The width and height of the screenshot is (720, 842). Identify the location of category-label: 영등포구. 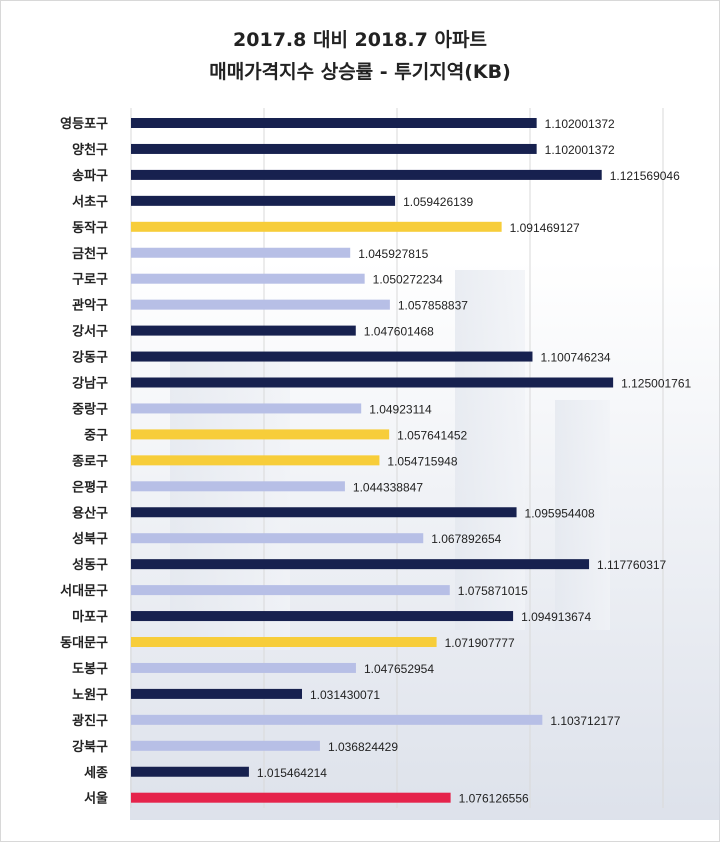
(84, 124).